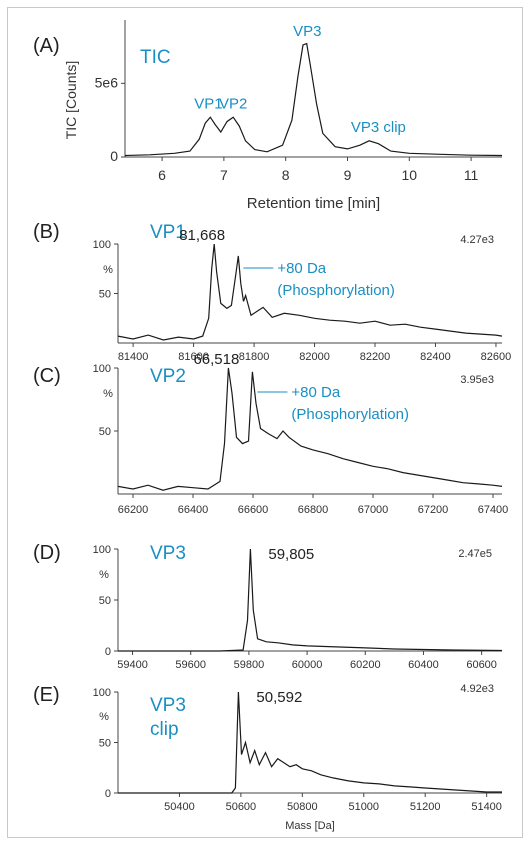 Image resolution: width=530 pixels, height=850 pixels. What do you see at coordinates (363, 807) in the screenshot?
I see `x-tick-label: 51000` at bounding box center [363, 807].